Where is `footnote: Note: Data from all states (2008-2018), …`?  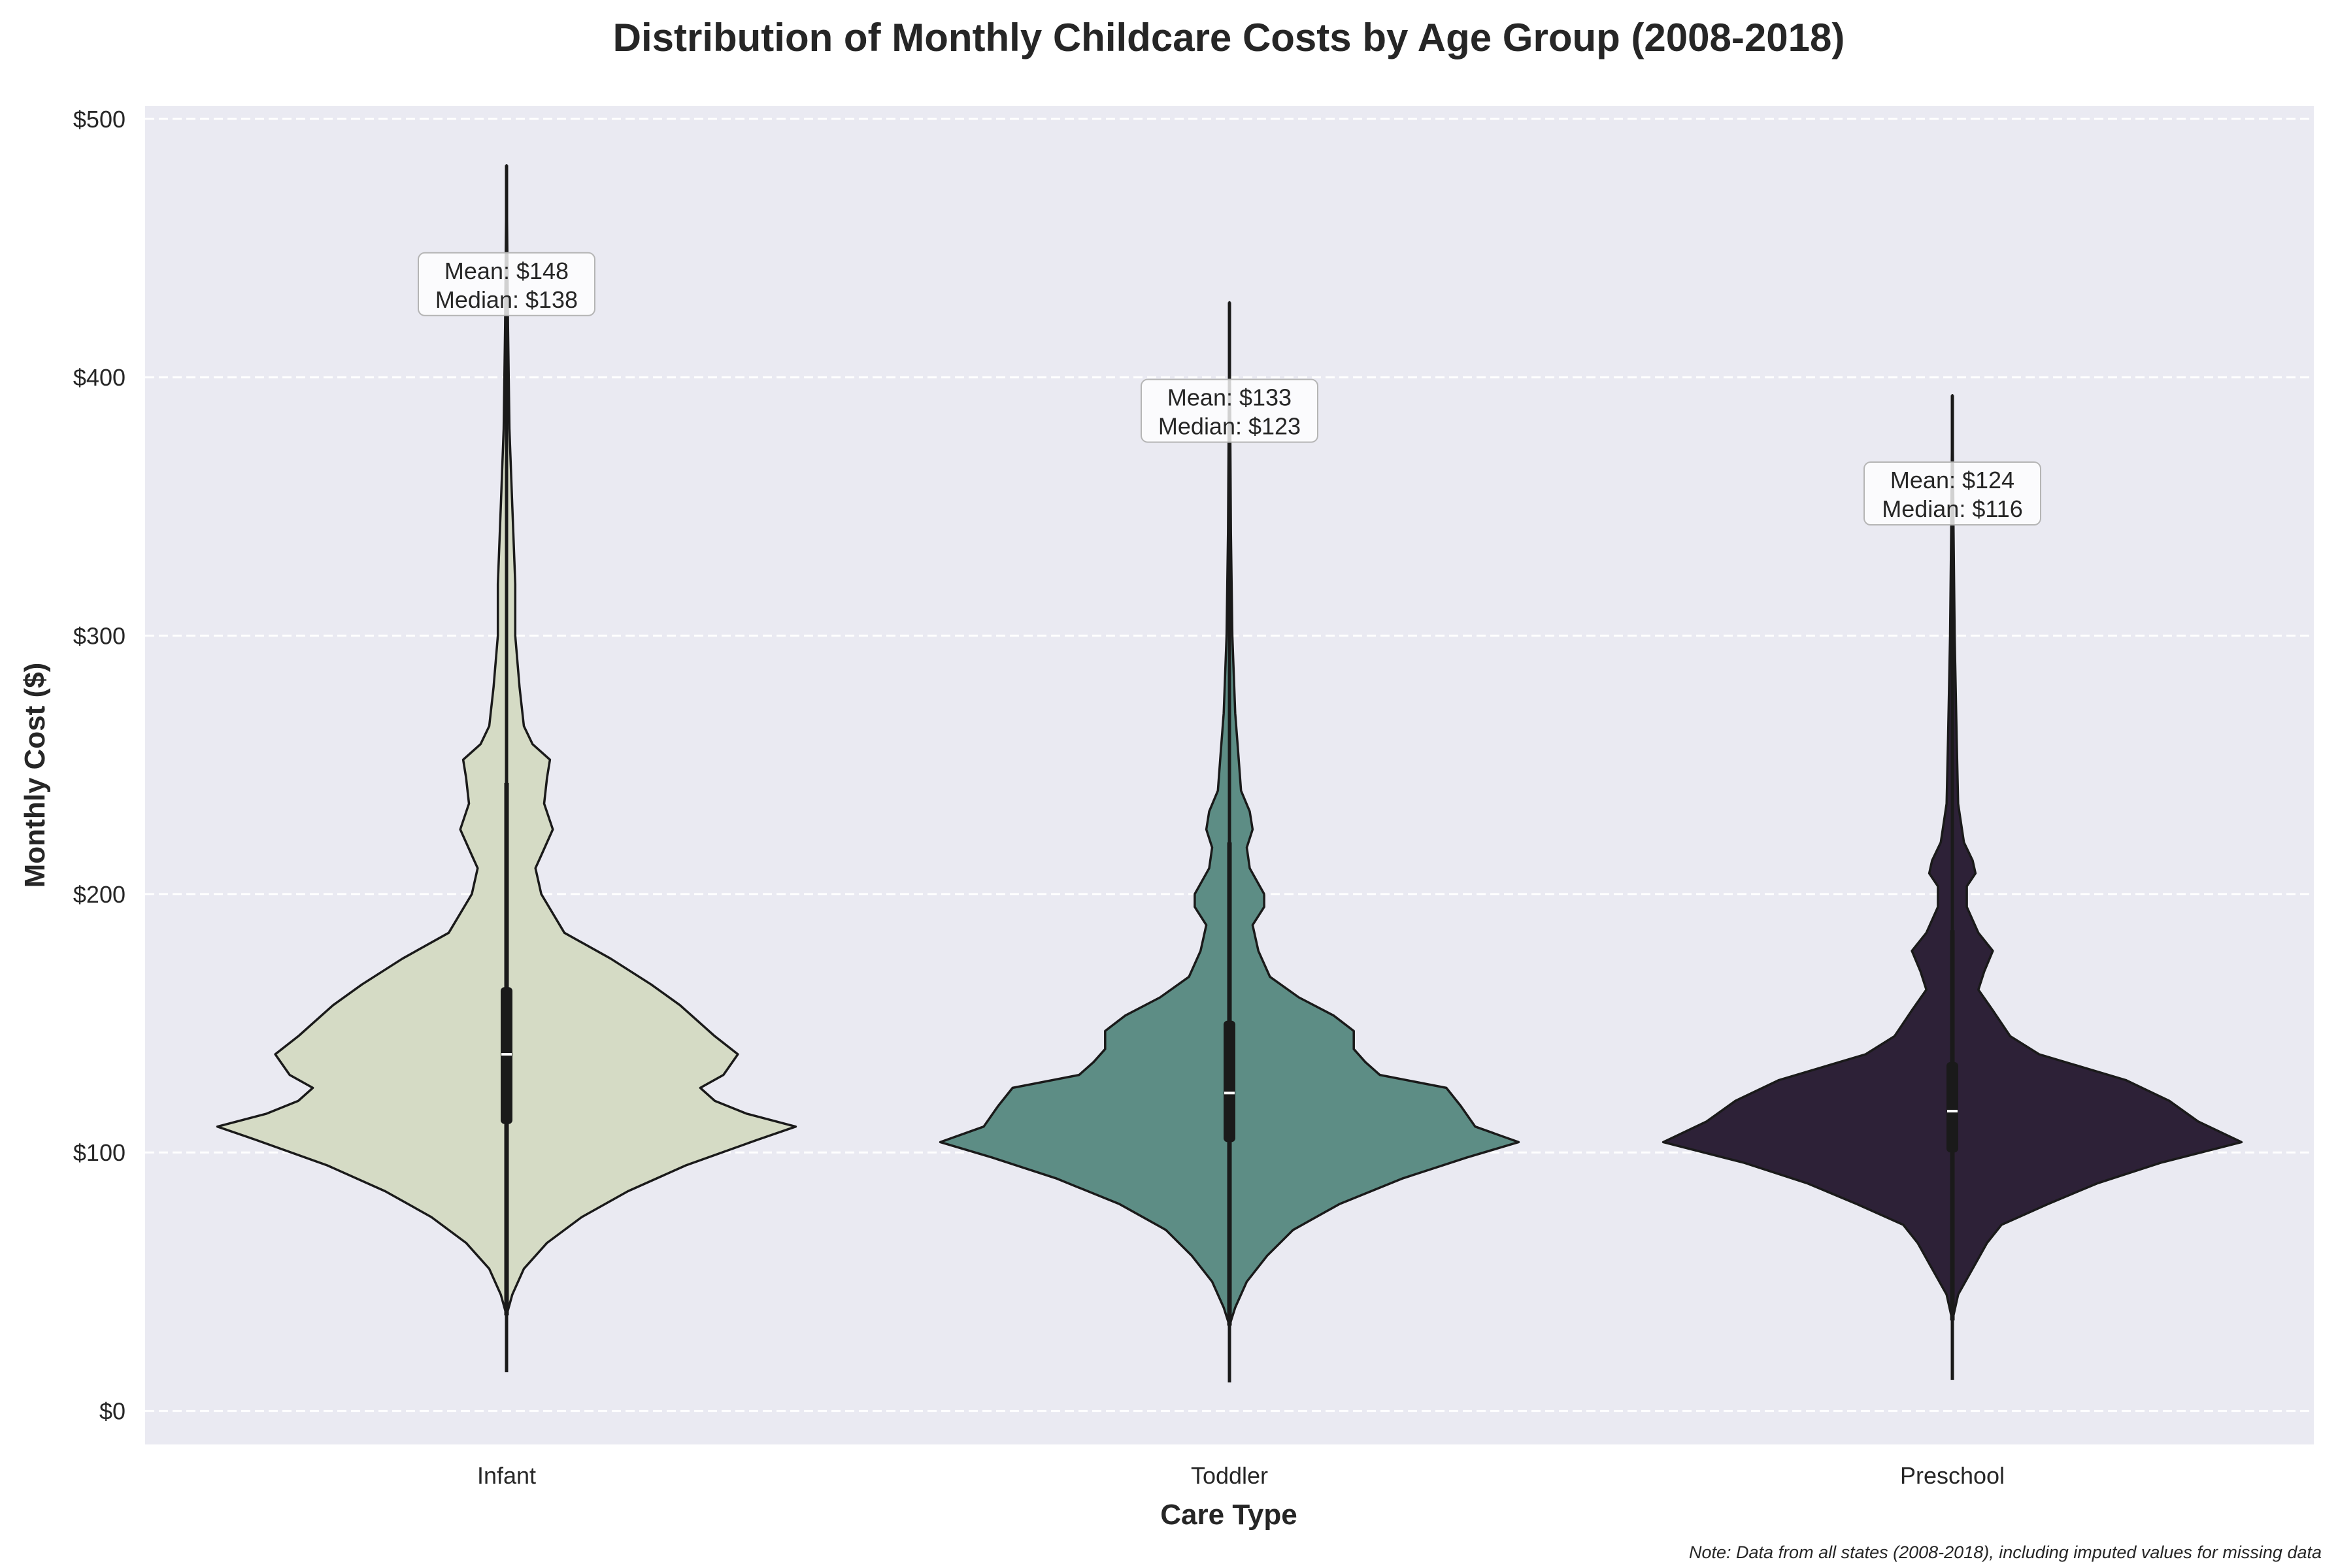 footnote: Note: Data from all states (2008-2018), … is located at coordinates (2005, 1552).